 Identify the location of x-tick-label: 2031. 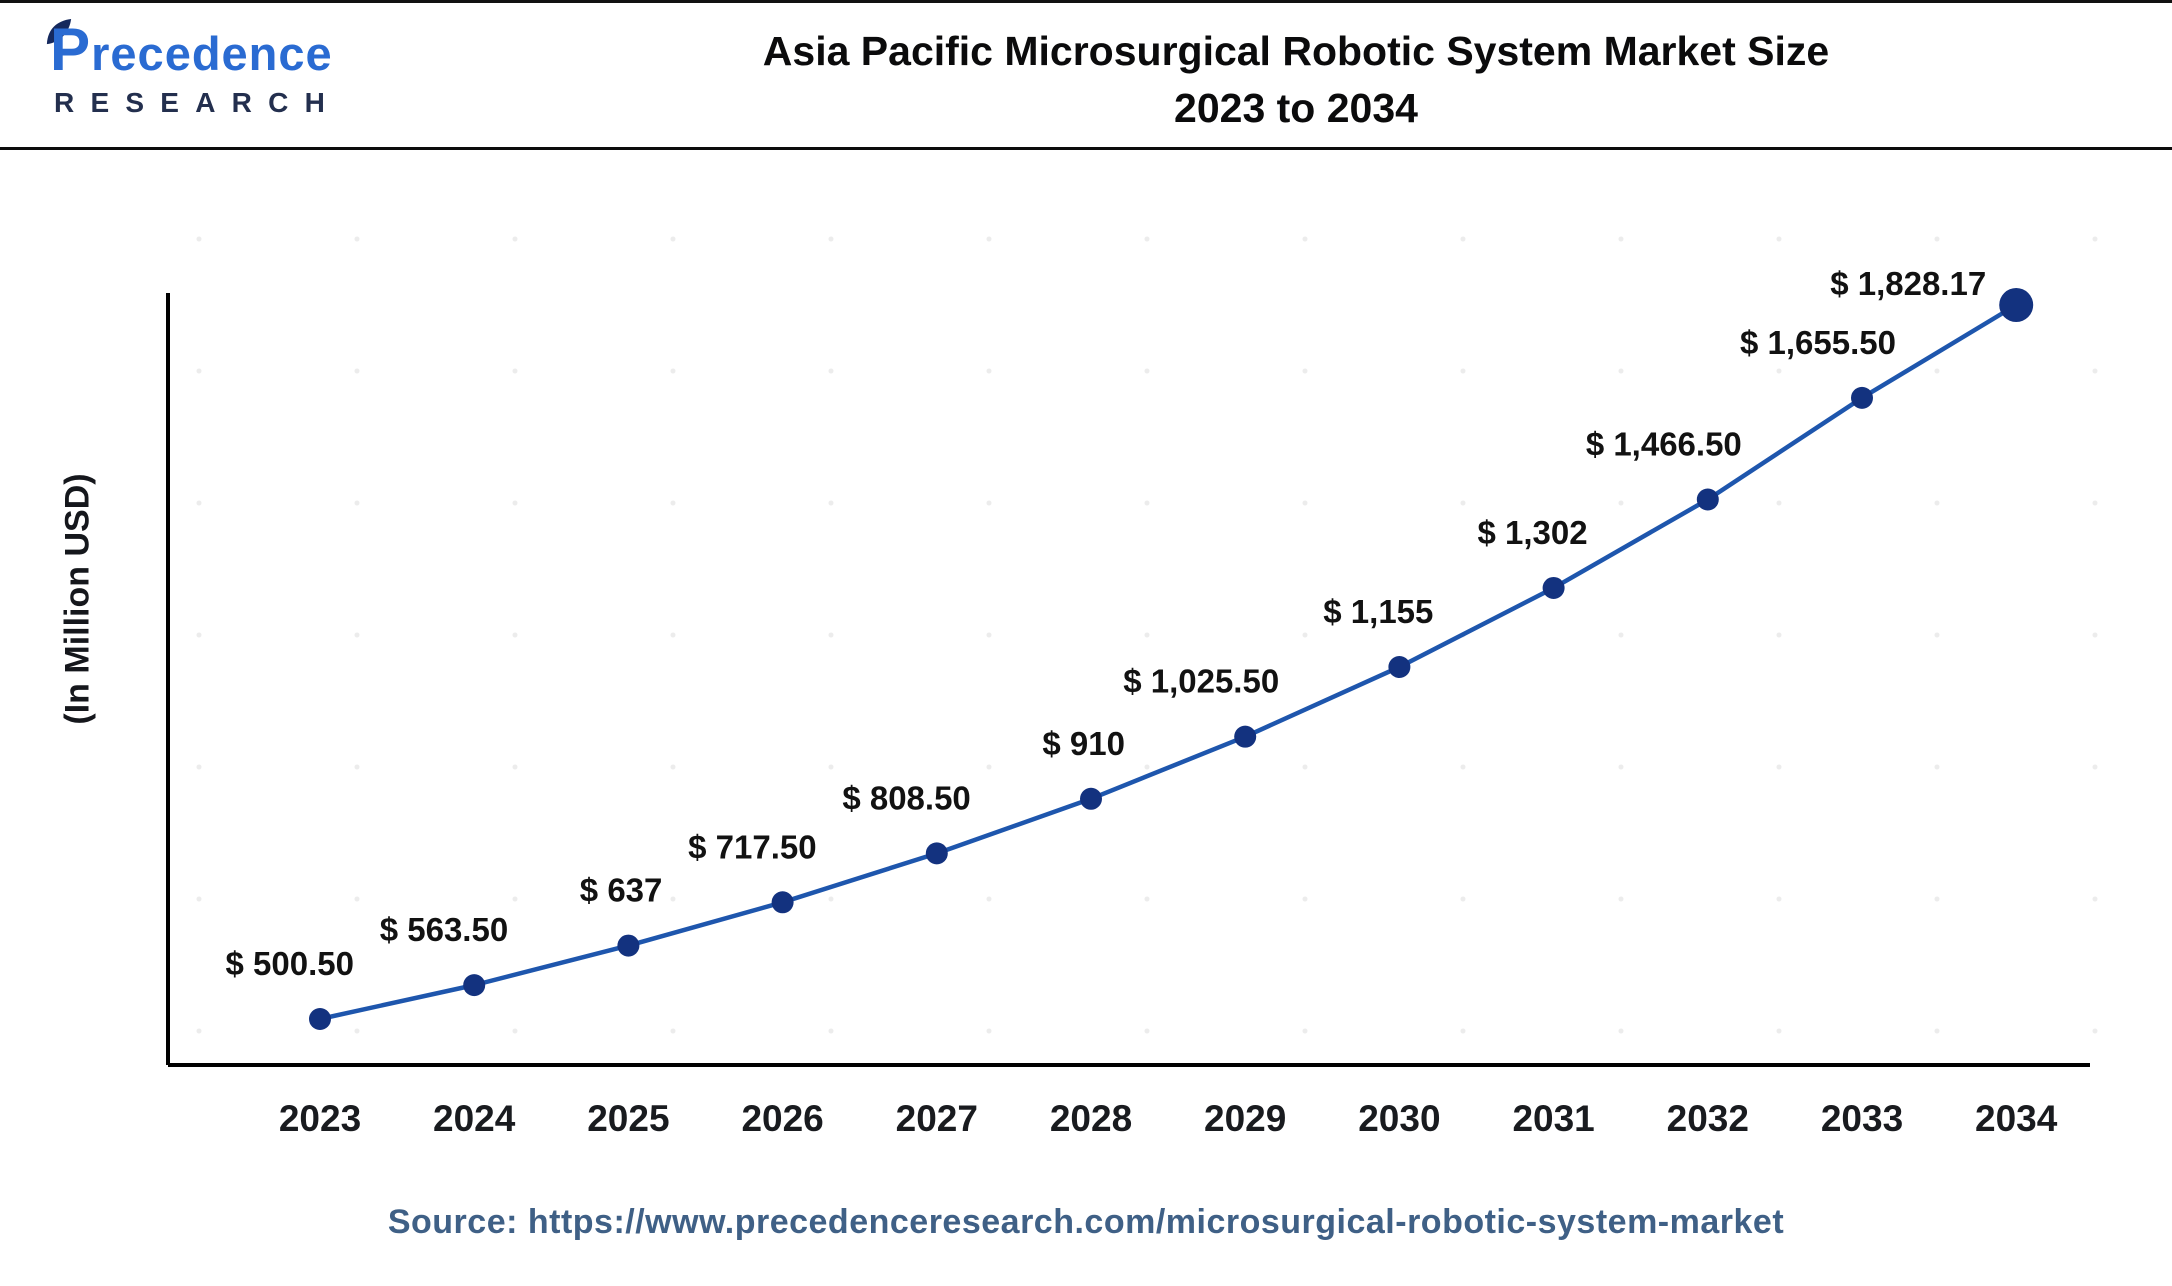
(1553, 1118).